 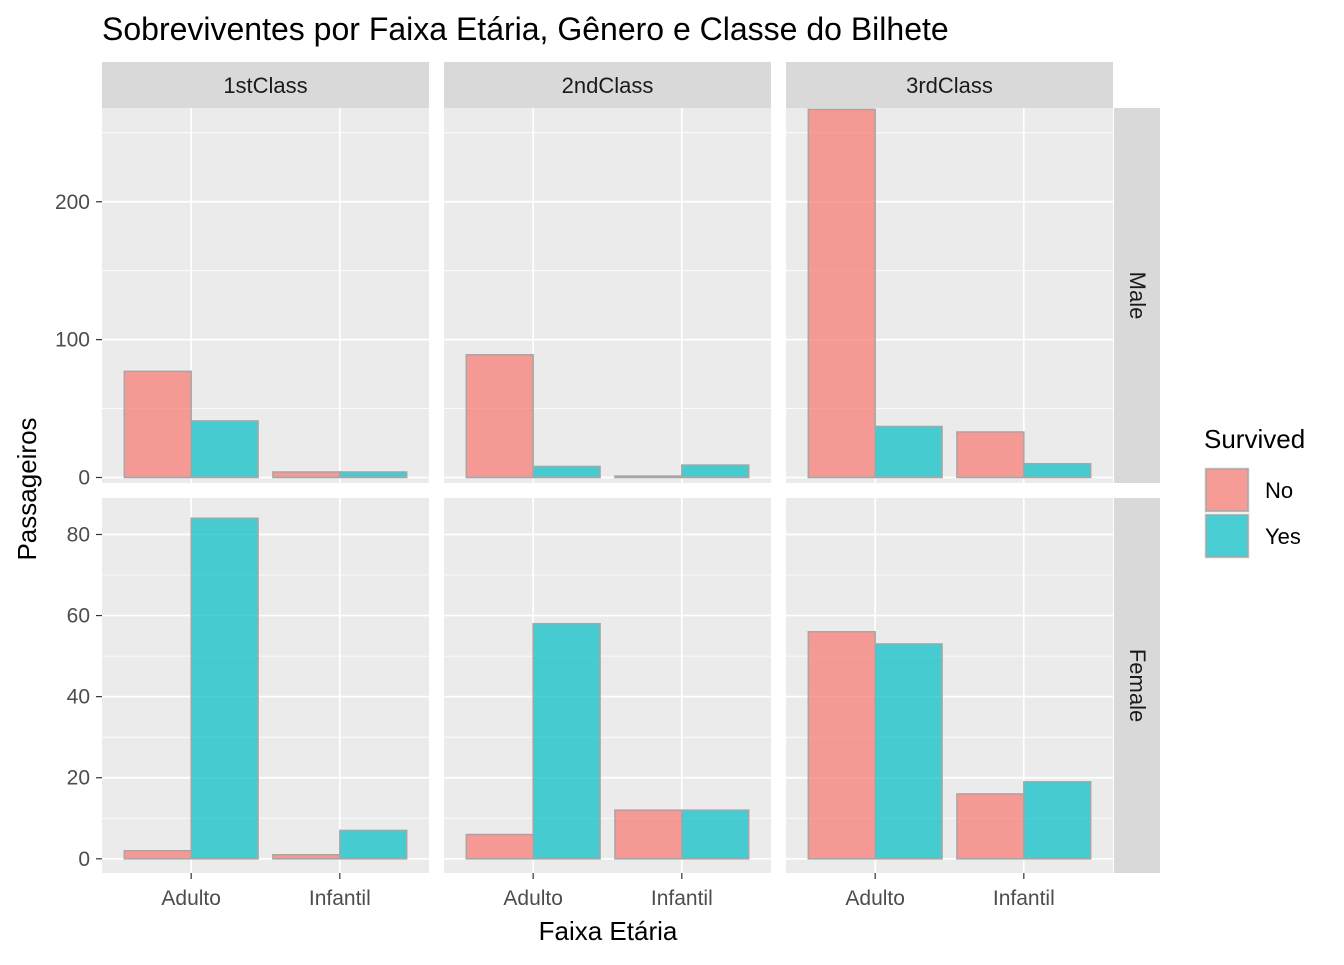 I want to click on legend: Survived No Yes, so click(x=1254, y=491).